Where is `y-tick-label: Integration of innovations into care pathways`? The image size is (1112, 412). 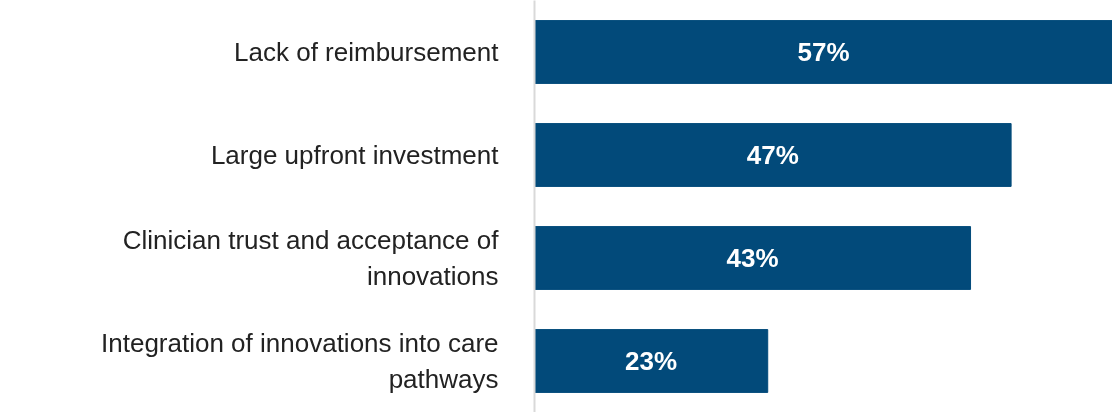 y-tick-label: Integration of innovations into care pathways is located at coordinates (300, 361).